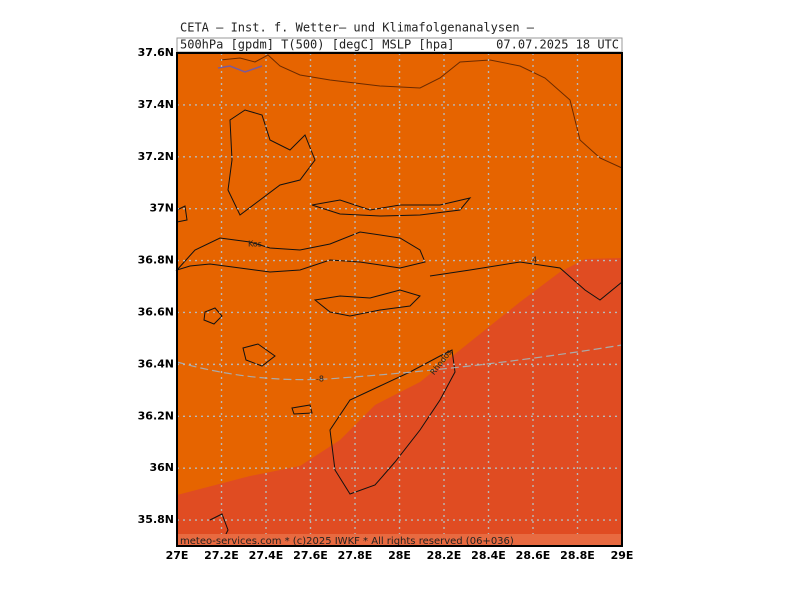 This screenshot has height=600, width=800. I want to click on x-tick-label: 28E, so click(399, 555).